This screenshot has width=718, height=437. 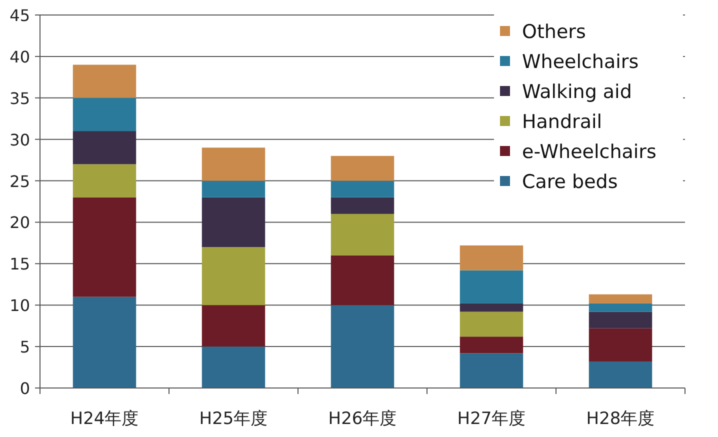 What do you see at coordinates (233, 419) in the screenshot?
I see `x-tick-label: H25年度` at bounding box center [233, 419].